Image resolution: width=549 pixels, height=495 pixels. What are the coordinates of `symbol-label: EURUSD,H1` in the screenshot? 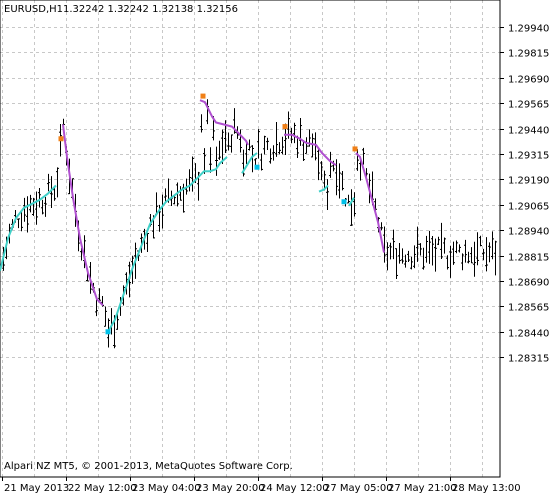 It's located at (33, 9).